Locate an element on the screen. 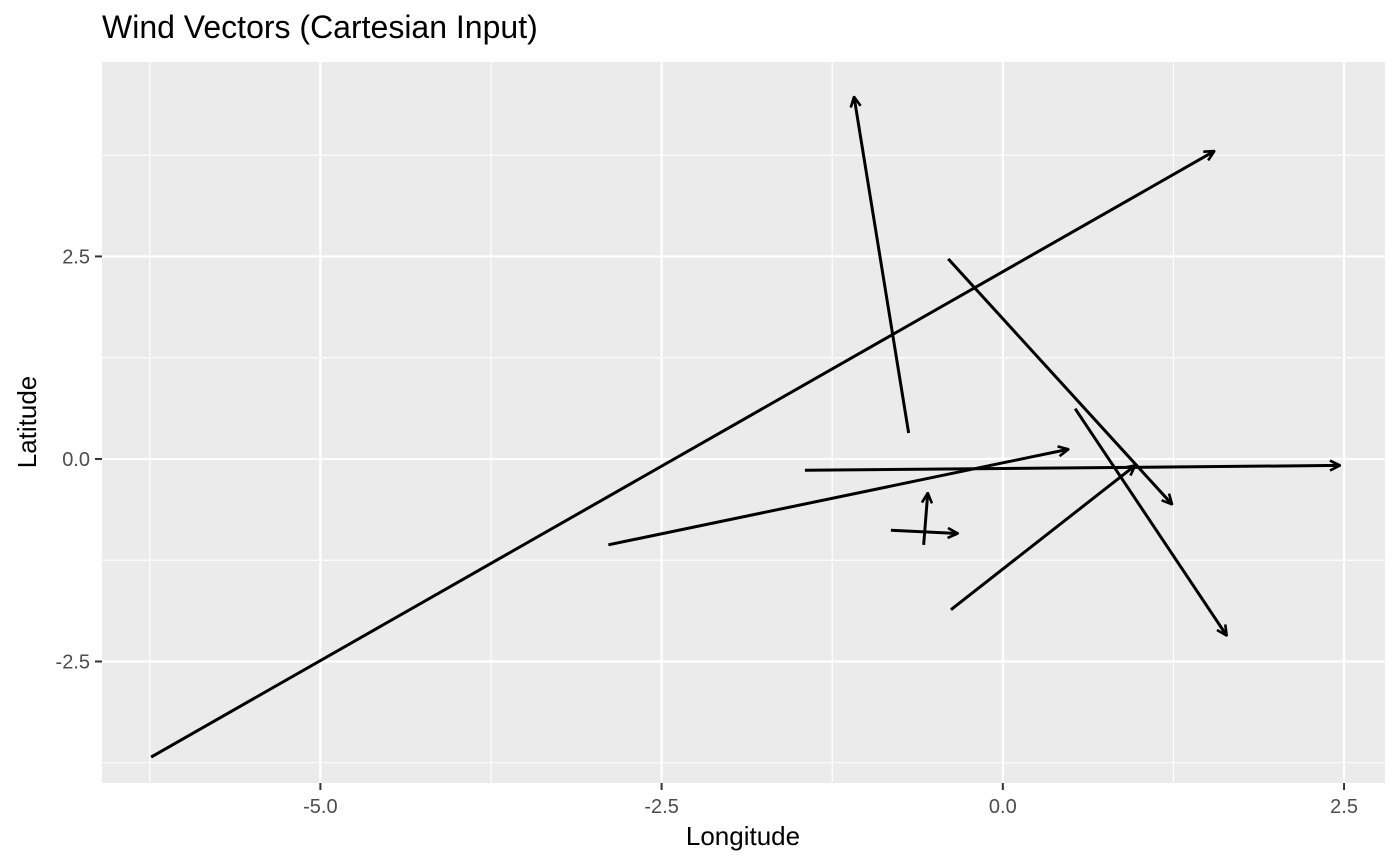 This screenshot has width=1400, height=866. x-tick-label: 0.0 is located at coordinates (1003, 807).